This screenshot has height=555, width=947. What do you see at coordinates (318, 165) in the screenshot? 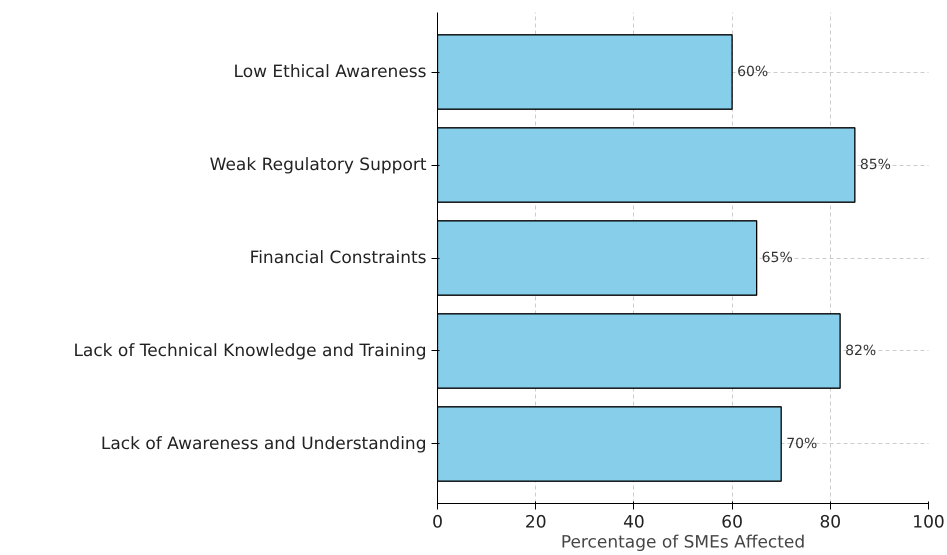
I see `y-tick-label: Weak Regulatory Support` at bounding box center [318, 165].